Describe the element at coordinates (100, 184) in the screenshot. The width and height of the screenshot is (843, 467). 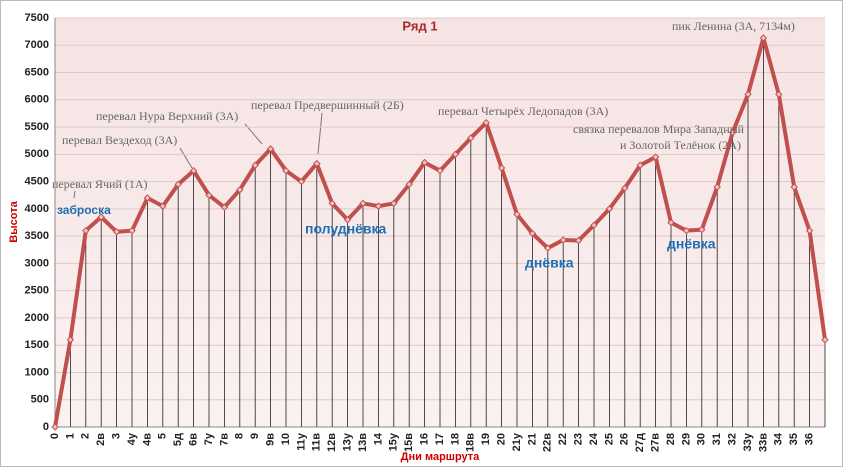
I see `annotation: перевал Ячий (1А)` at that location.